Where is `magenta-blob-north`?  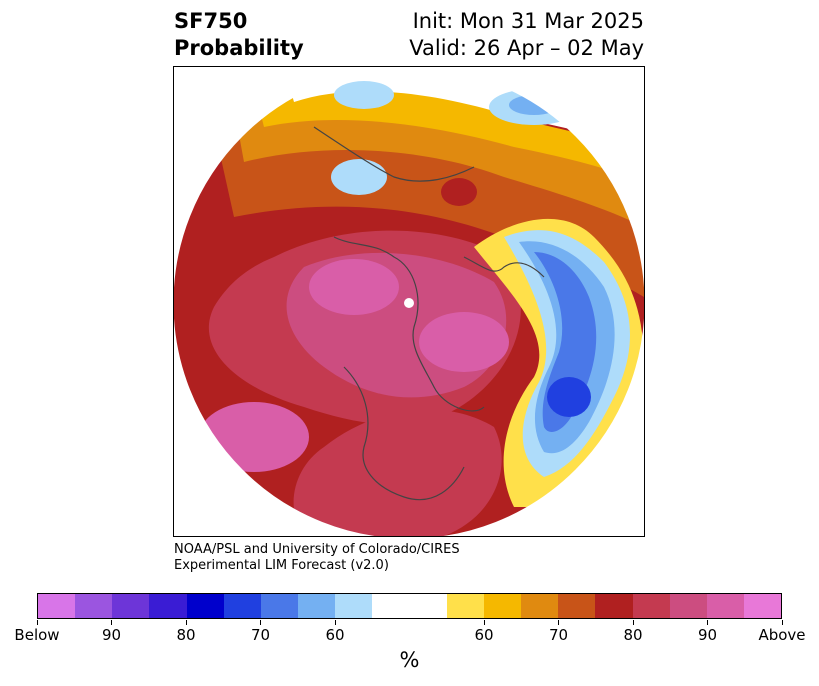
magenta-blob-north is located at coordinates (354, 287).